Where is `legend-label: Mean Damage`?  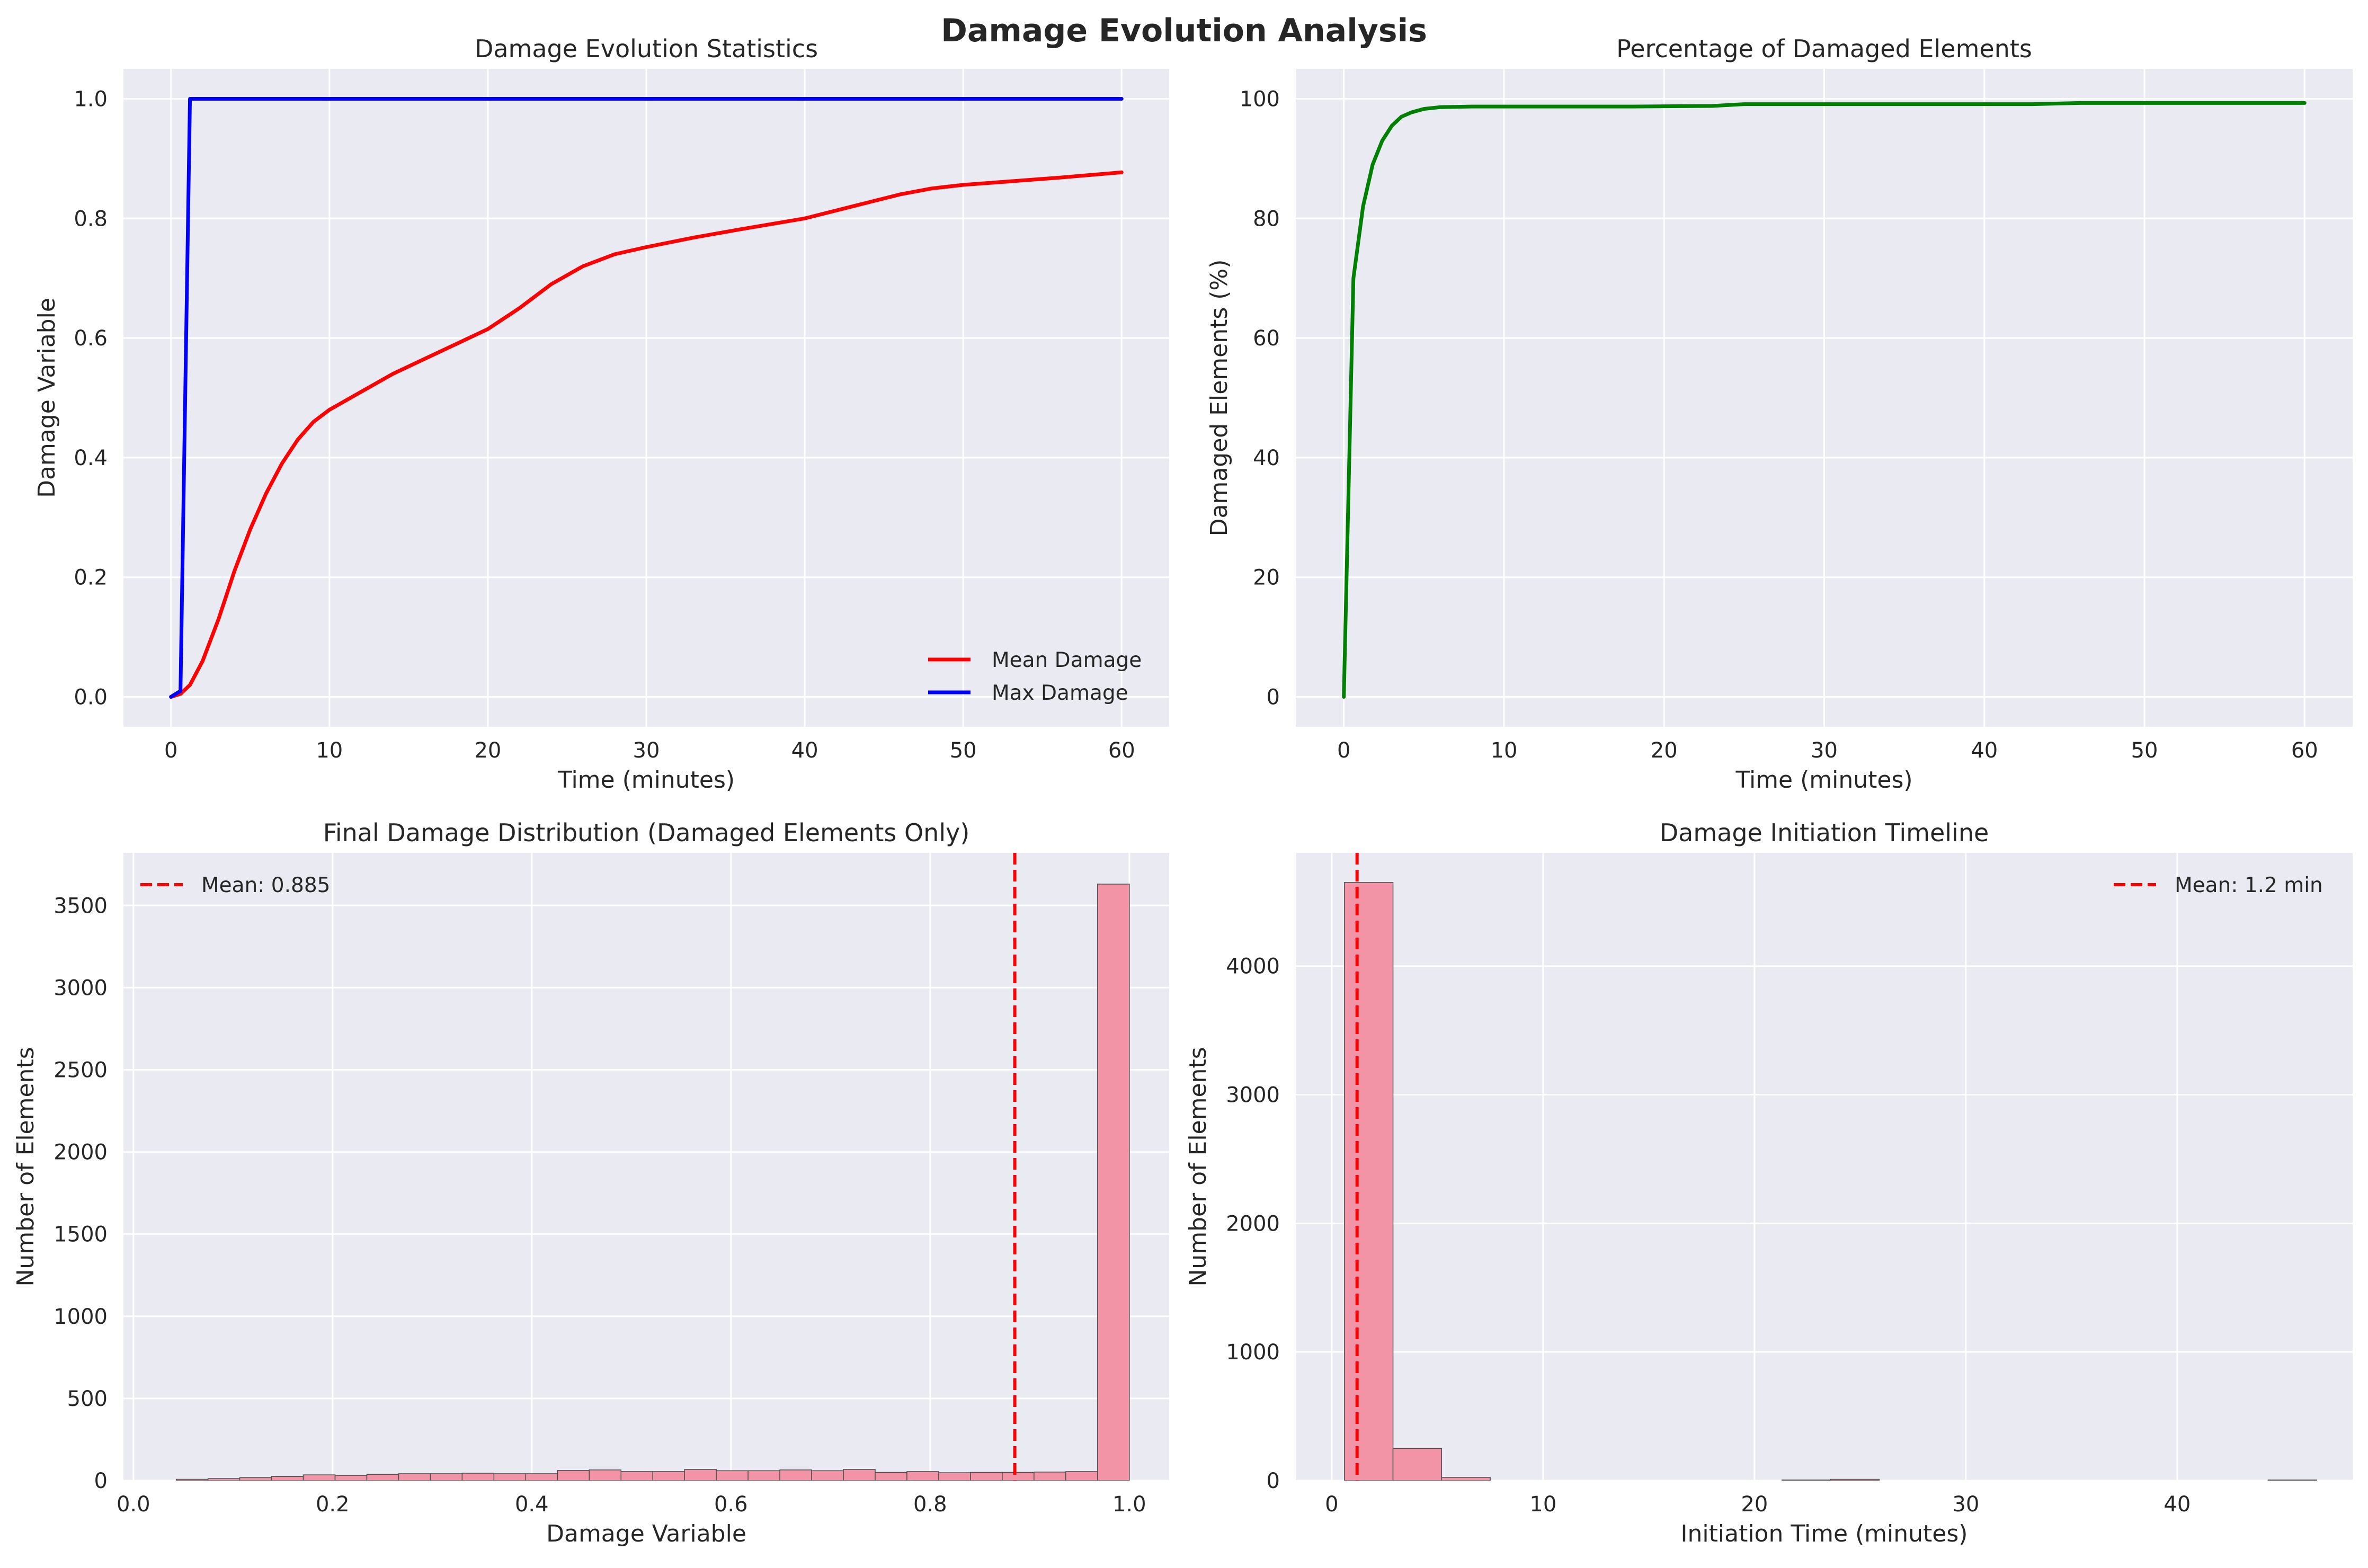
legend-label: Mean Damage is located at coordinates (1067, 660).